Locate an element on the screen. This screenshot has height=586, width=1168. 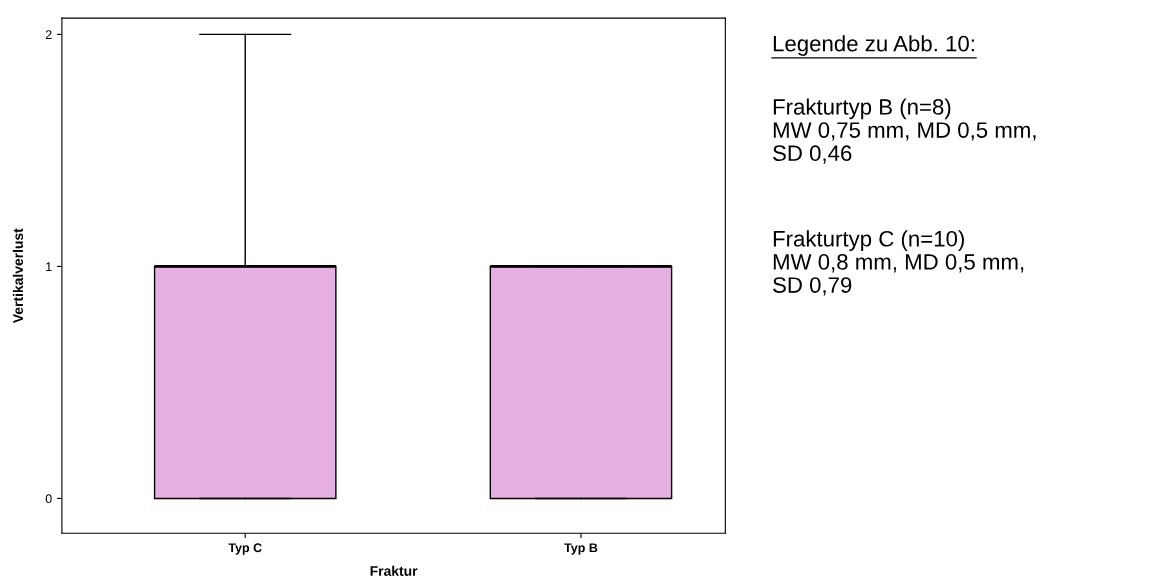
y-tick-label: 1 is located at coordinates (49, 266).